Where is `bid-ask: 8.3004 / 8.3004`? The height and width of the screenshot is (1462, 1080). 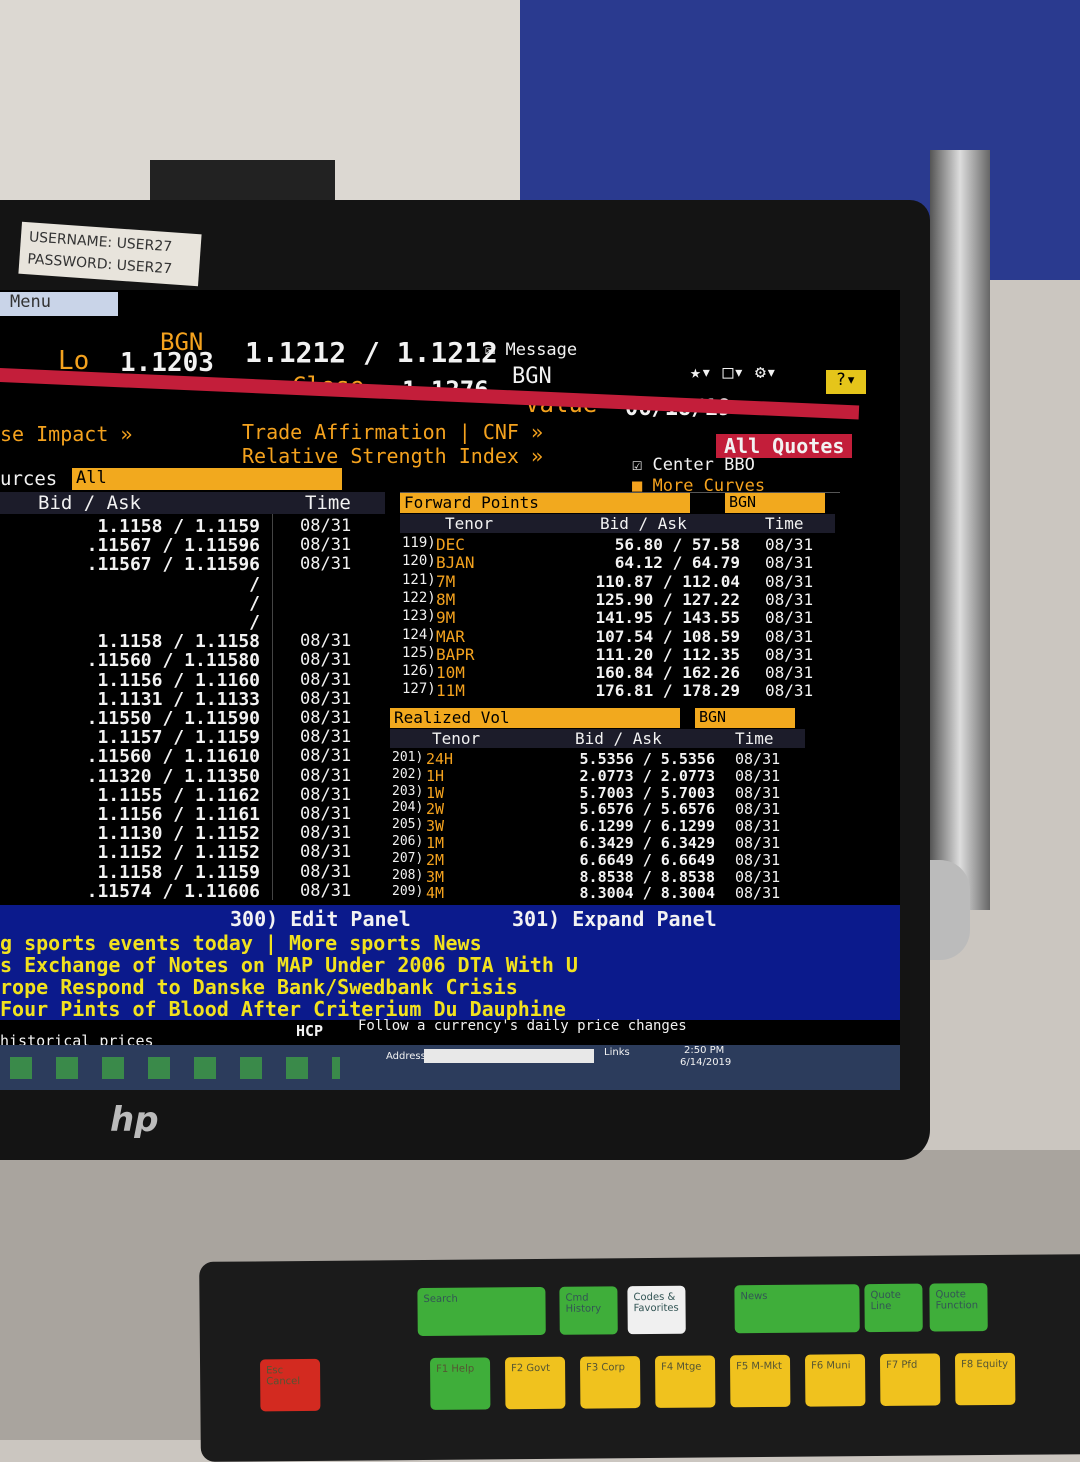 bid-ask: 8.3004 / 8.3004 is located at coordinates (647, 893).